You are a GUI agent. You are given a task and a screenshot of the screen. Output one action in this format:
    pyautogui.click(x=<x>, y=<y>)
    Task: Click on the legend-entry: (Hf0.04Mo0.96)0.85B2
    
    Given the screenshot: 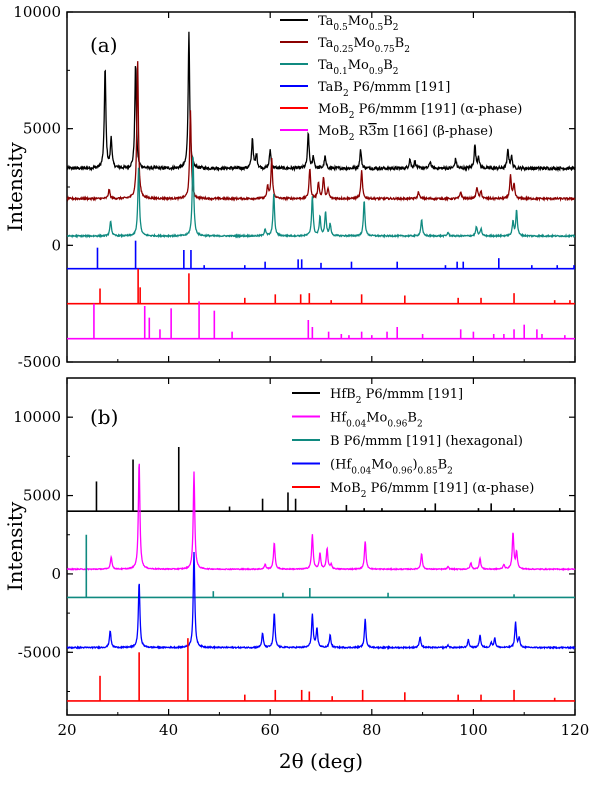 What is the action you would take?
    pyautogui.click(x=391, y=467)
    